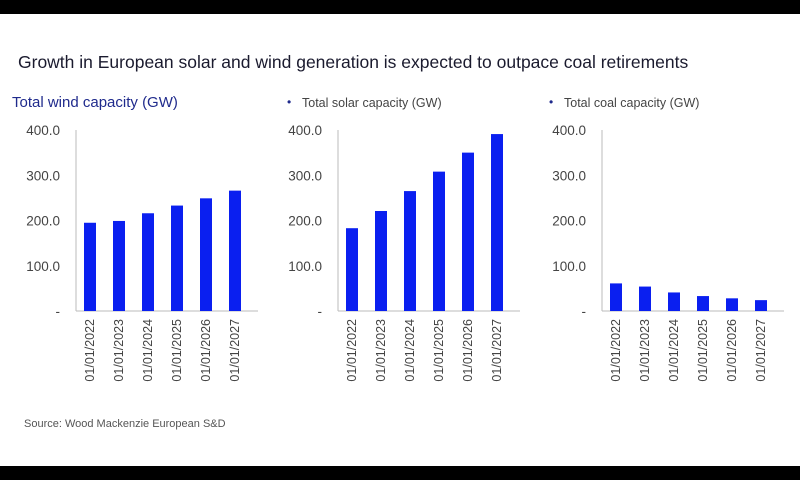 Image resolution: width=800 pixels, height=480 pixels. I want to click on wind-x-tick-label: 01/01/2024, so click(148, 350).